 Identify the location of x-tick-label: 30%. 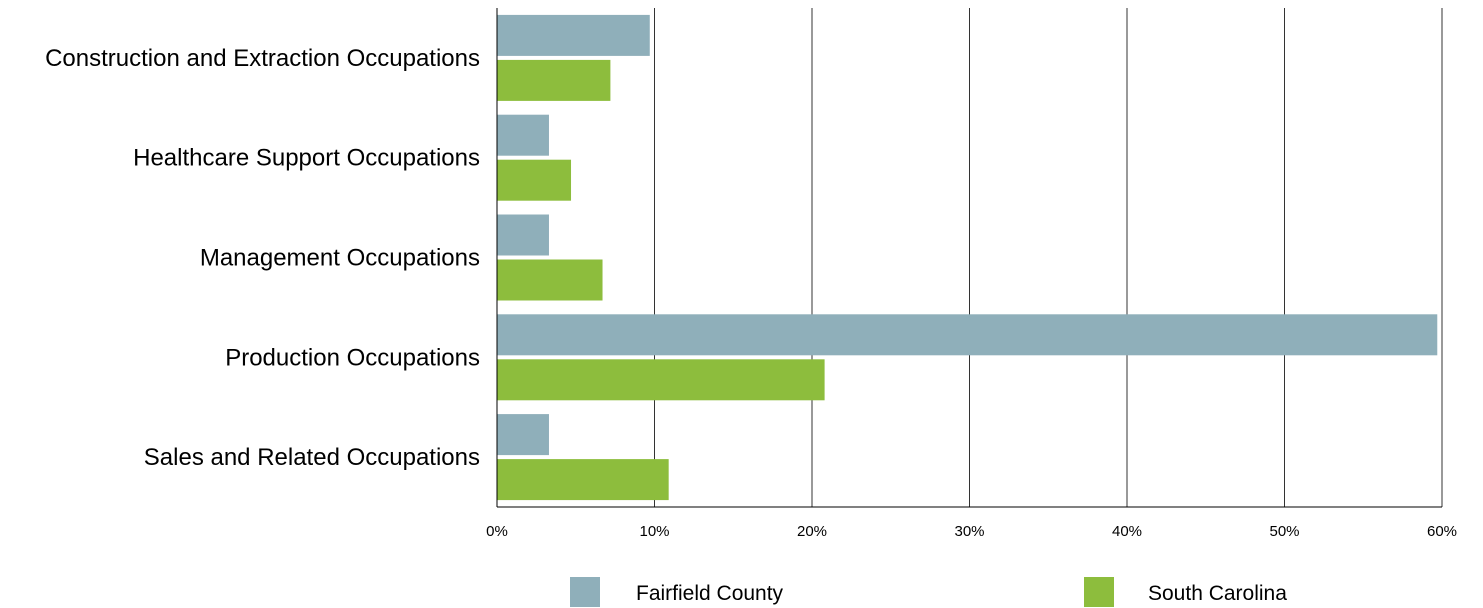
(969, 531).